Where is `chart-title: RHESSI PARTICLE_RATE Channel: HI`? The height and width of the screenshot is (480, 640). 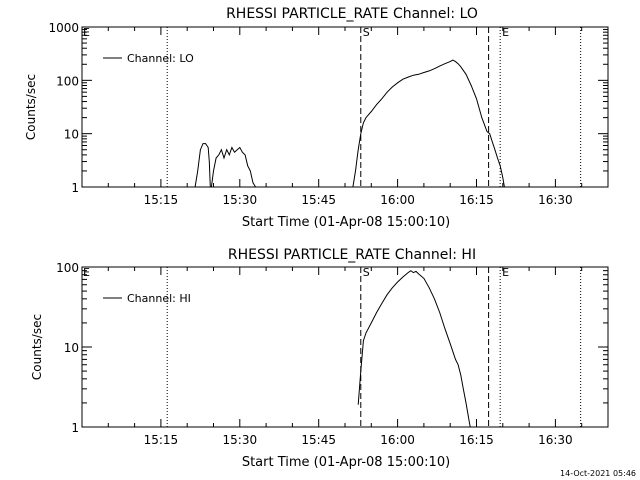 chart-title: RHESSI PARTICLE_RATE Channel: HI is located at coordinates (352, 255).